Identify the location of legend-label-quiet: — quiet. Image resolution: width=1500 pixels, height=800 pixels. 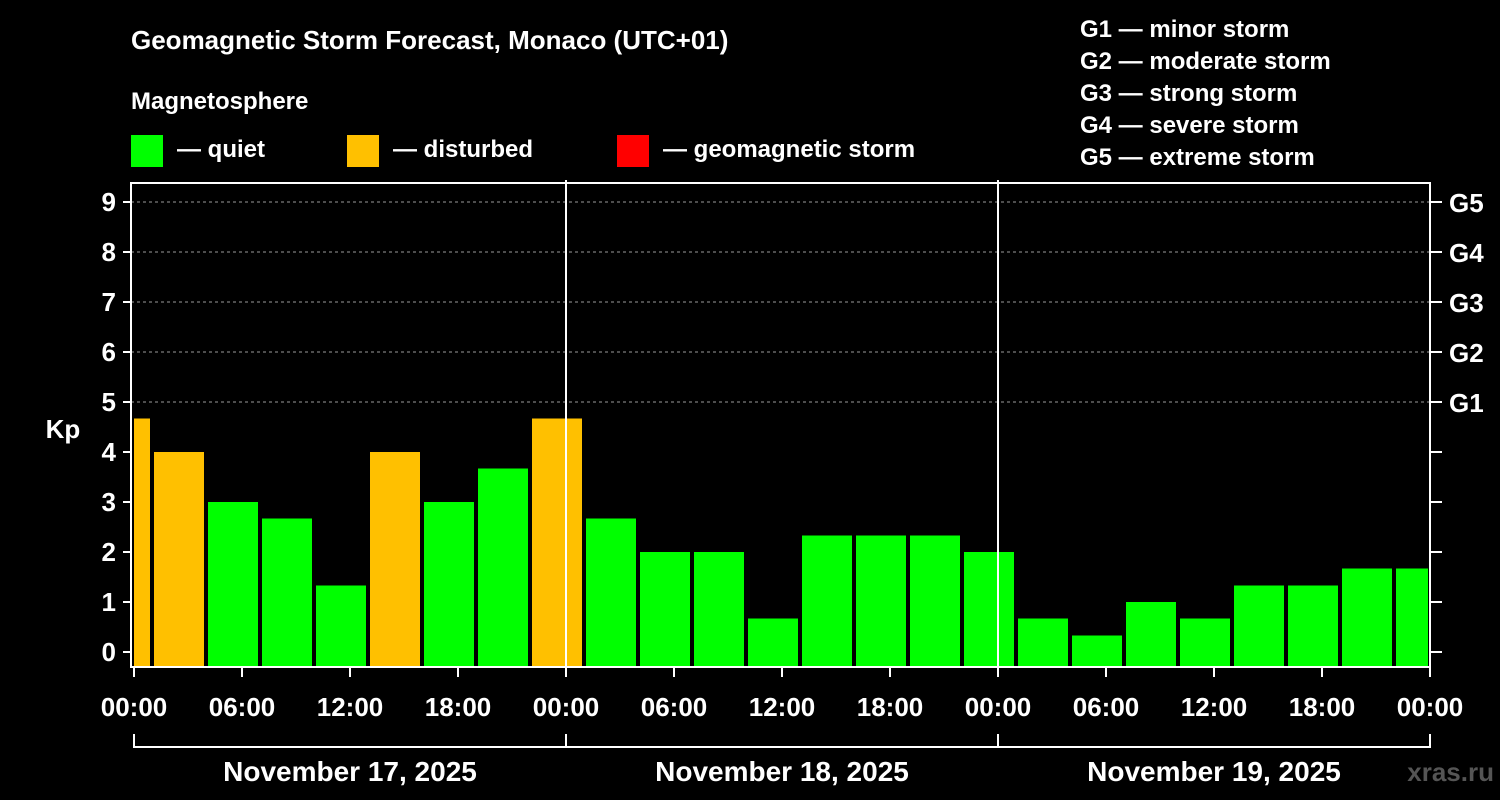
(221, 149).